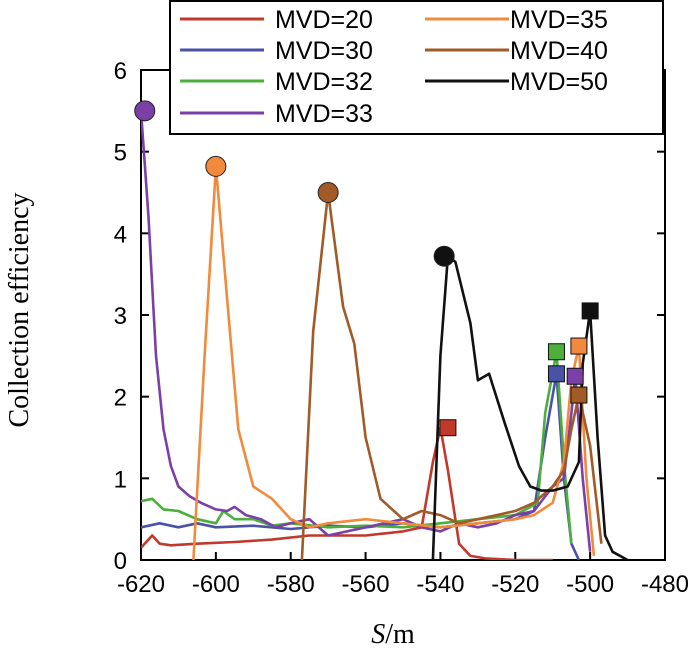  What do you see at coordinates (559, 51) in the screenshot?
I see `legend-label-mvd-40: MVD=40` at bounding box center [559, 51].